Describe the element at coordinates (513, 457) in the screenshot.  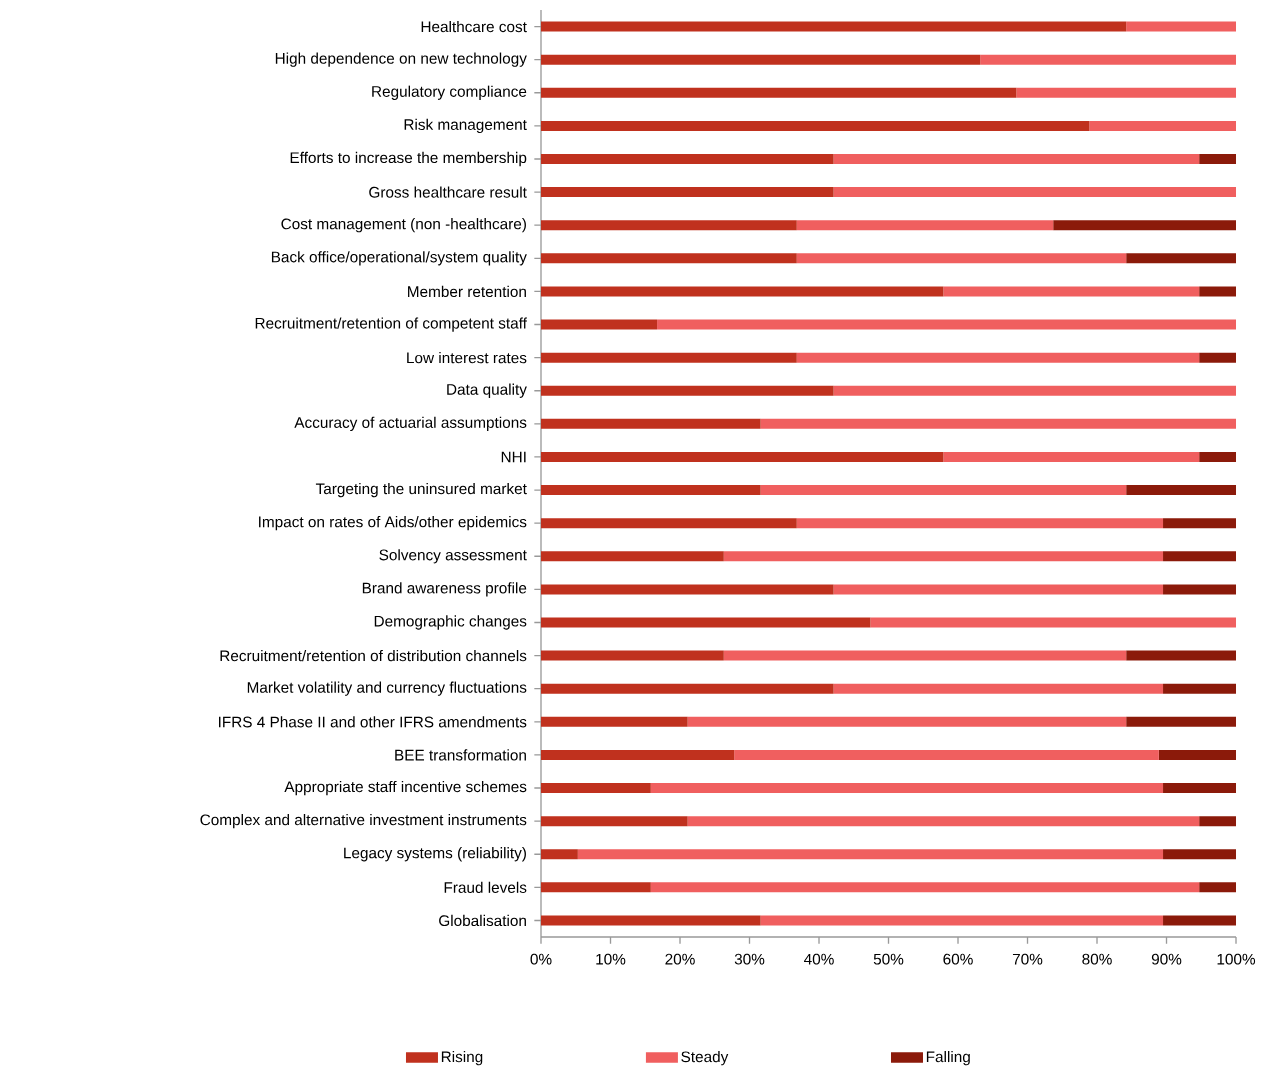
I see `y-tick-label: NHI` at that location.